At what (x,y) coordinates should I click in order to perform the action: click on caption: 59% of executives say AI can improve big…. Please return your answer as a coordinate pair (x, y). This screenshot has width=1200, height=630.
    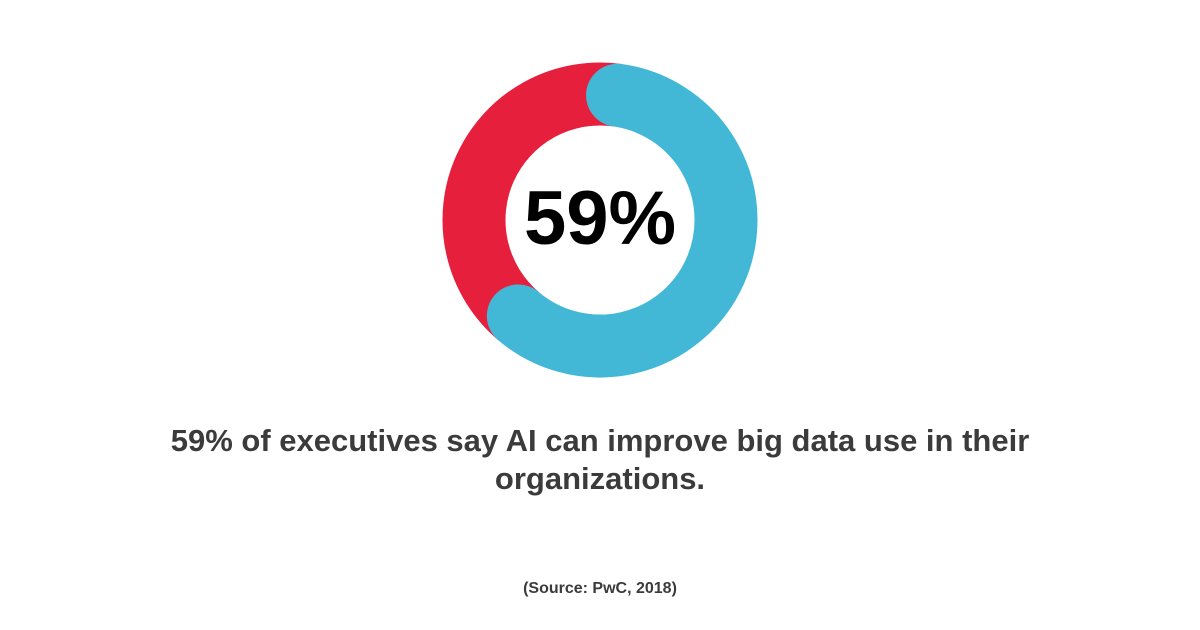
    Looking at the image, I should click on (600, 459).